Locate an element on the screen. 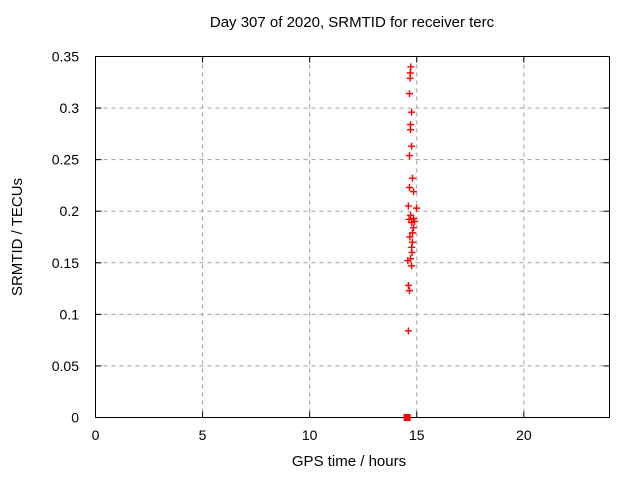 This screenshot has width=640, height=480. svg-text: 0.35 is located at coordinates (65, 57).